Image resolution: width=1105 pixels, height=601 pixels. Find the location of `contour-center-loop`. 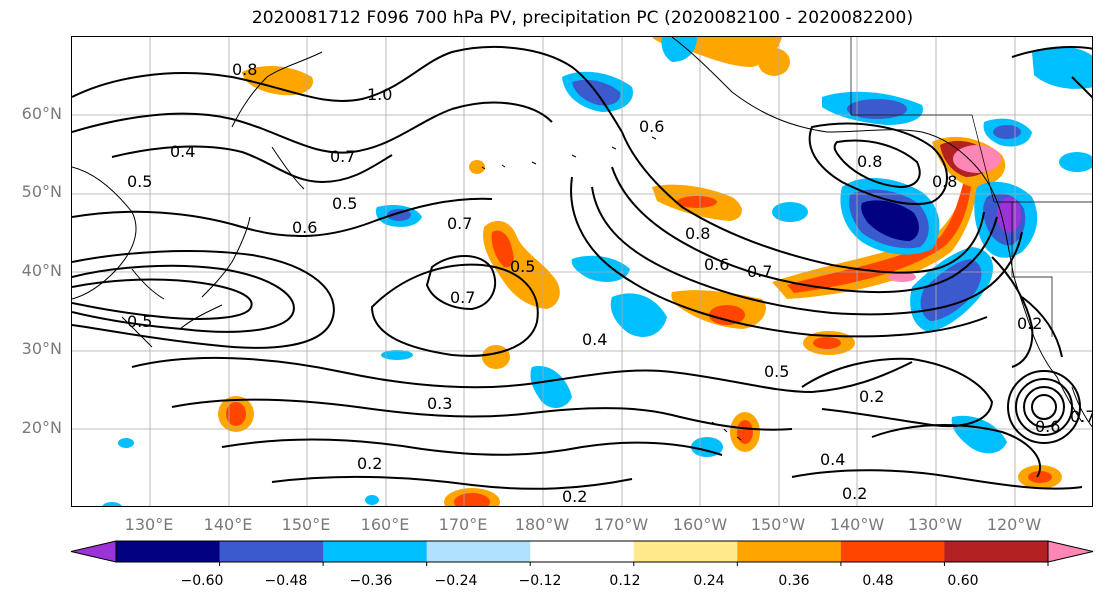

contour-center-loop is located at coordinates (461, 283).